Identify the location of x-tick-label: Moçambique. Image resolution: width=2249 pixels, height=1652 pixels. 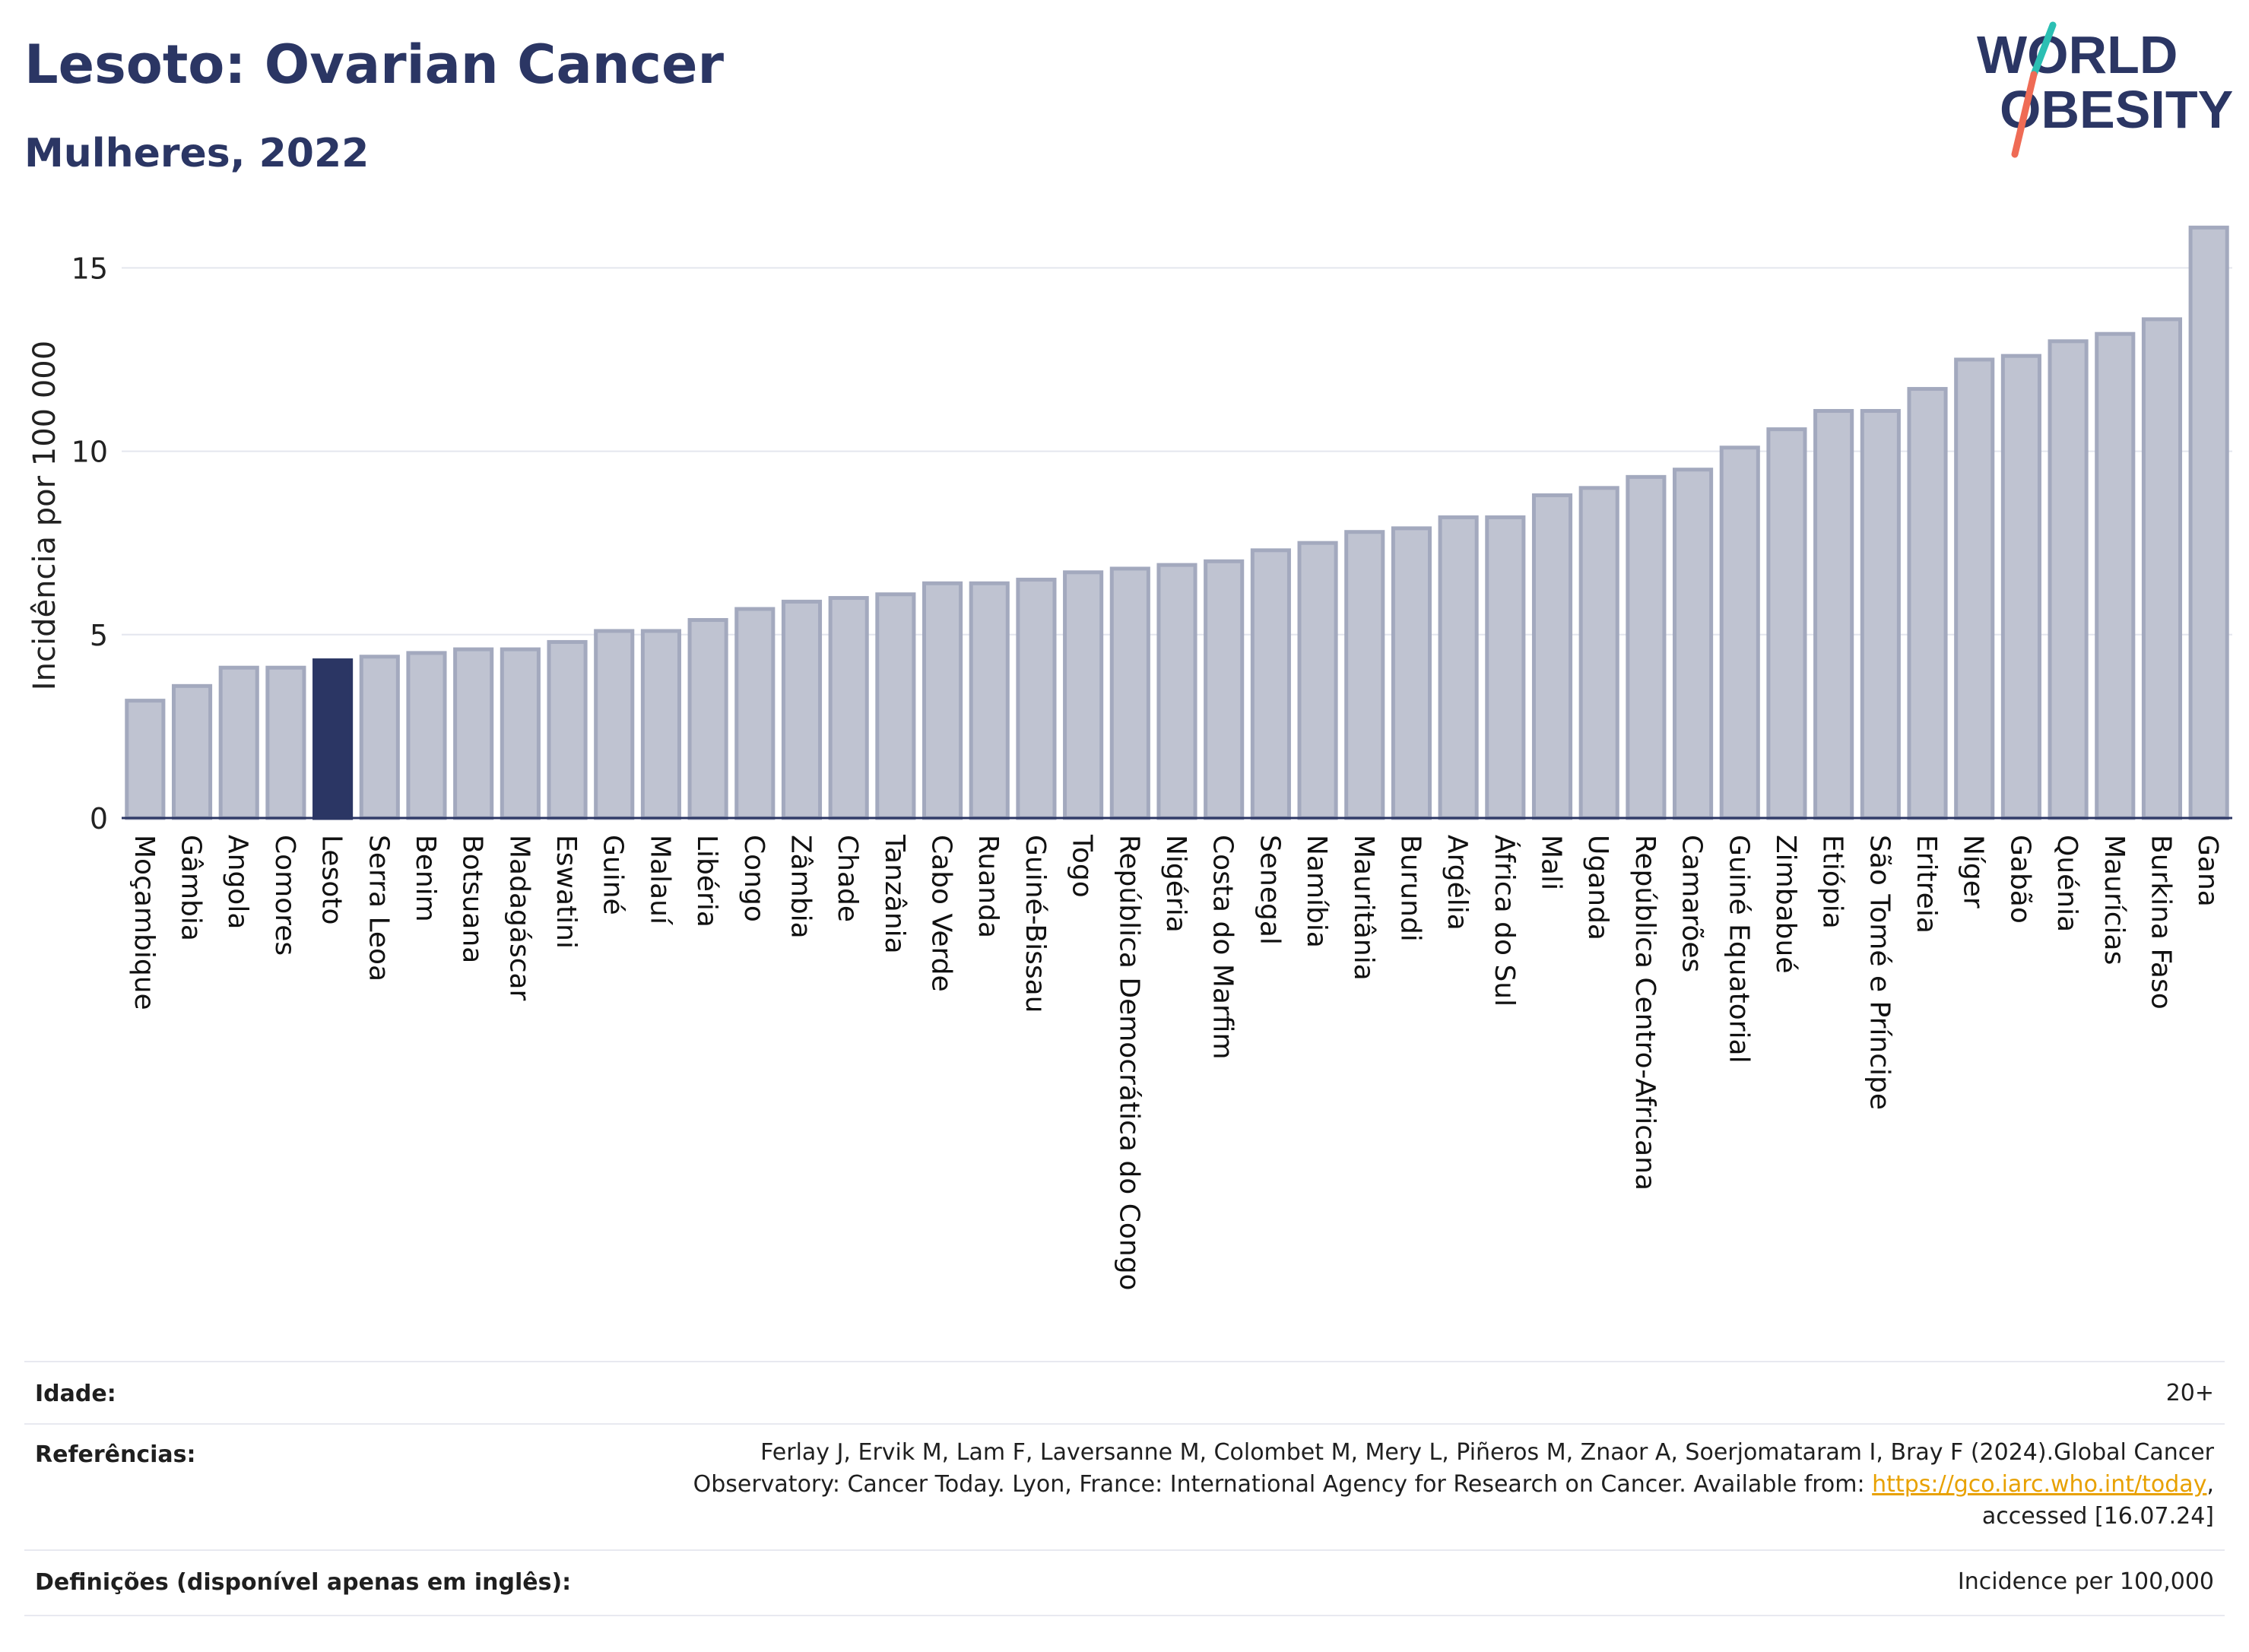
(144, 922).